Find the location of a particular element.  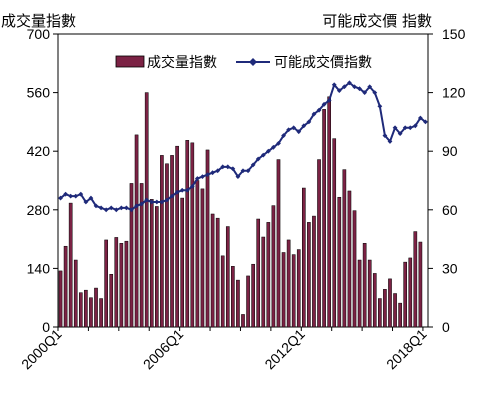

legend: 成交量指數 可能成交價指數 is located at coordinates (243, 62).